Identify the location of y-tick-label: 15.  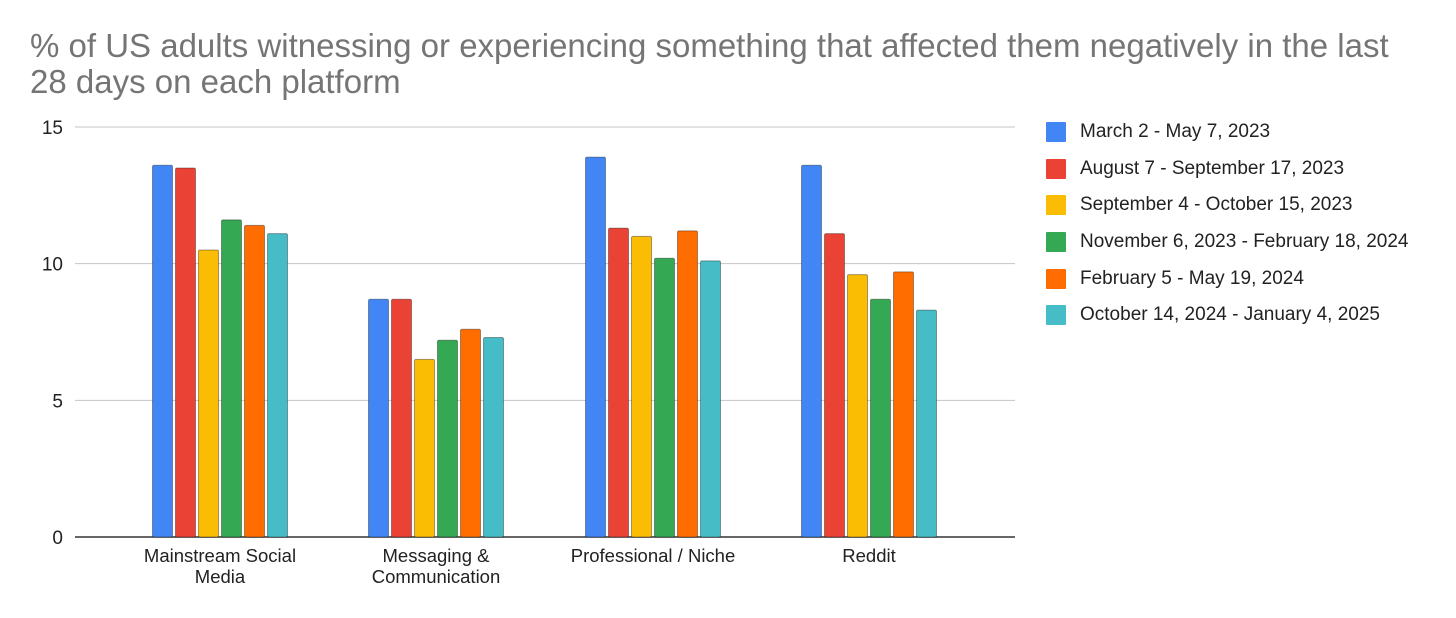
(52, 128).